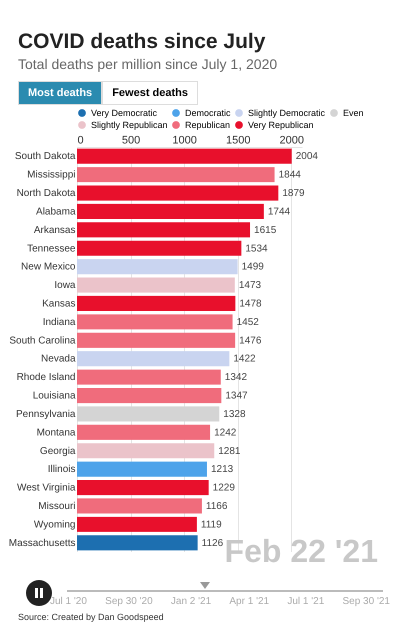 The width and height of the screenshot is (400, 627). What do you see at coordinates (184, 140) in the screenshot?
I see `x-tick-label: 1000` at bounding box center [184, 140].